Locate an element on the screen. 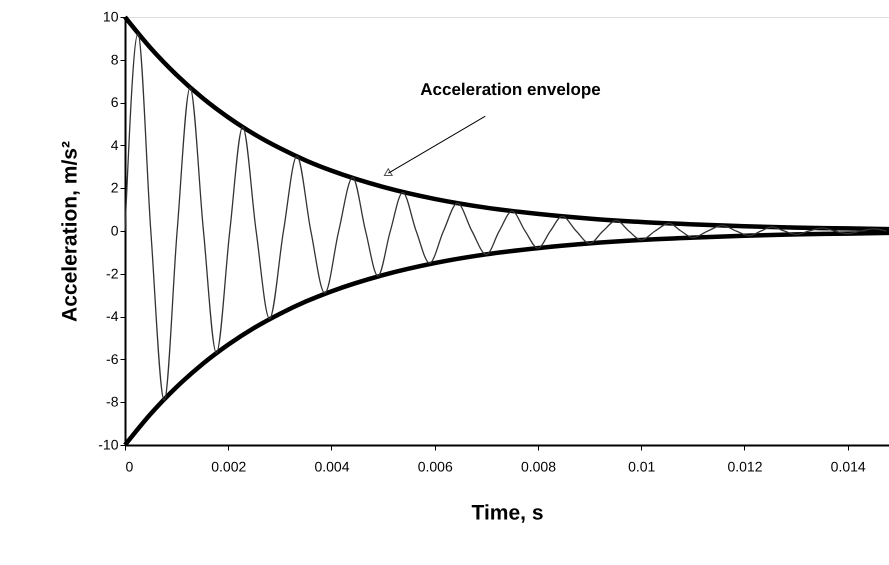 This screenshot has height=565, width=889. annotation: Acceleration envelope is located at coordinates (510, 90).